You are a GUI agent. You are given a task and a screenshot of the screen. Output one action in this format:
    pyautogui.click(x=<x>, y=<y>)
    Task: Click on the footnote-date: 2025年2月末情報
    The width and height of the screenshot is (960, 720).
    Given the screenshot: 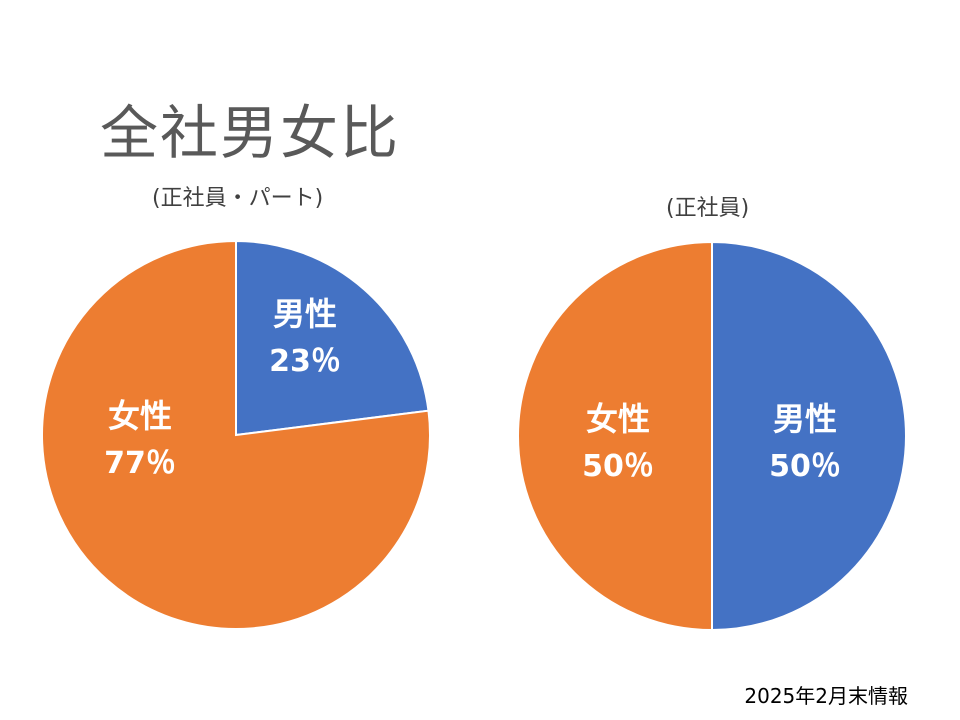 What is the action you would take?
    pyautogui.click(x=826, y=696)
    